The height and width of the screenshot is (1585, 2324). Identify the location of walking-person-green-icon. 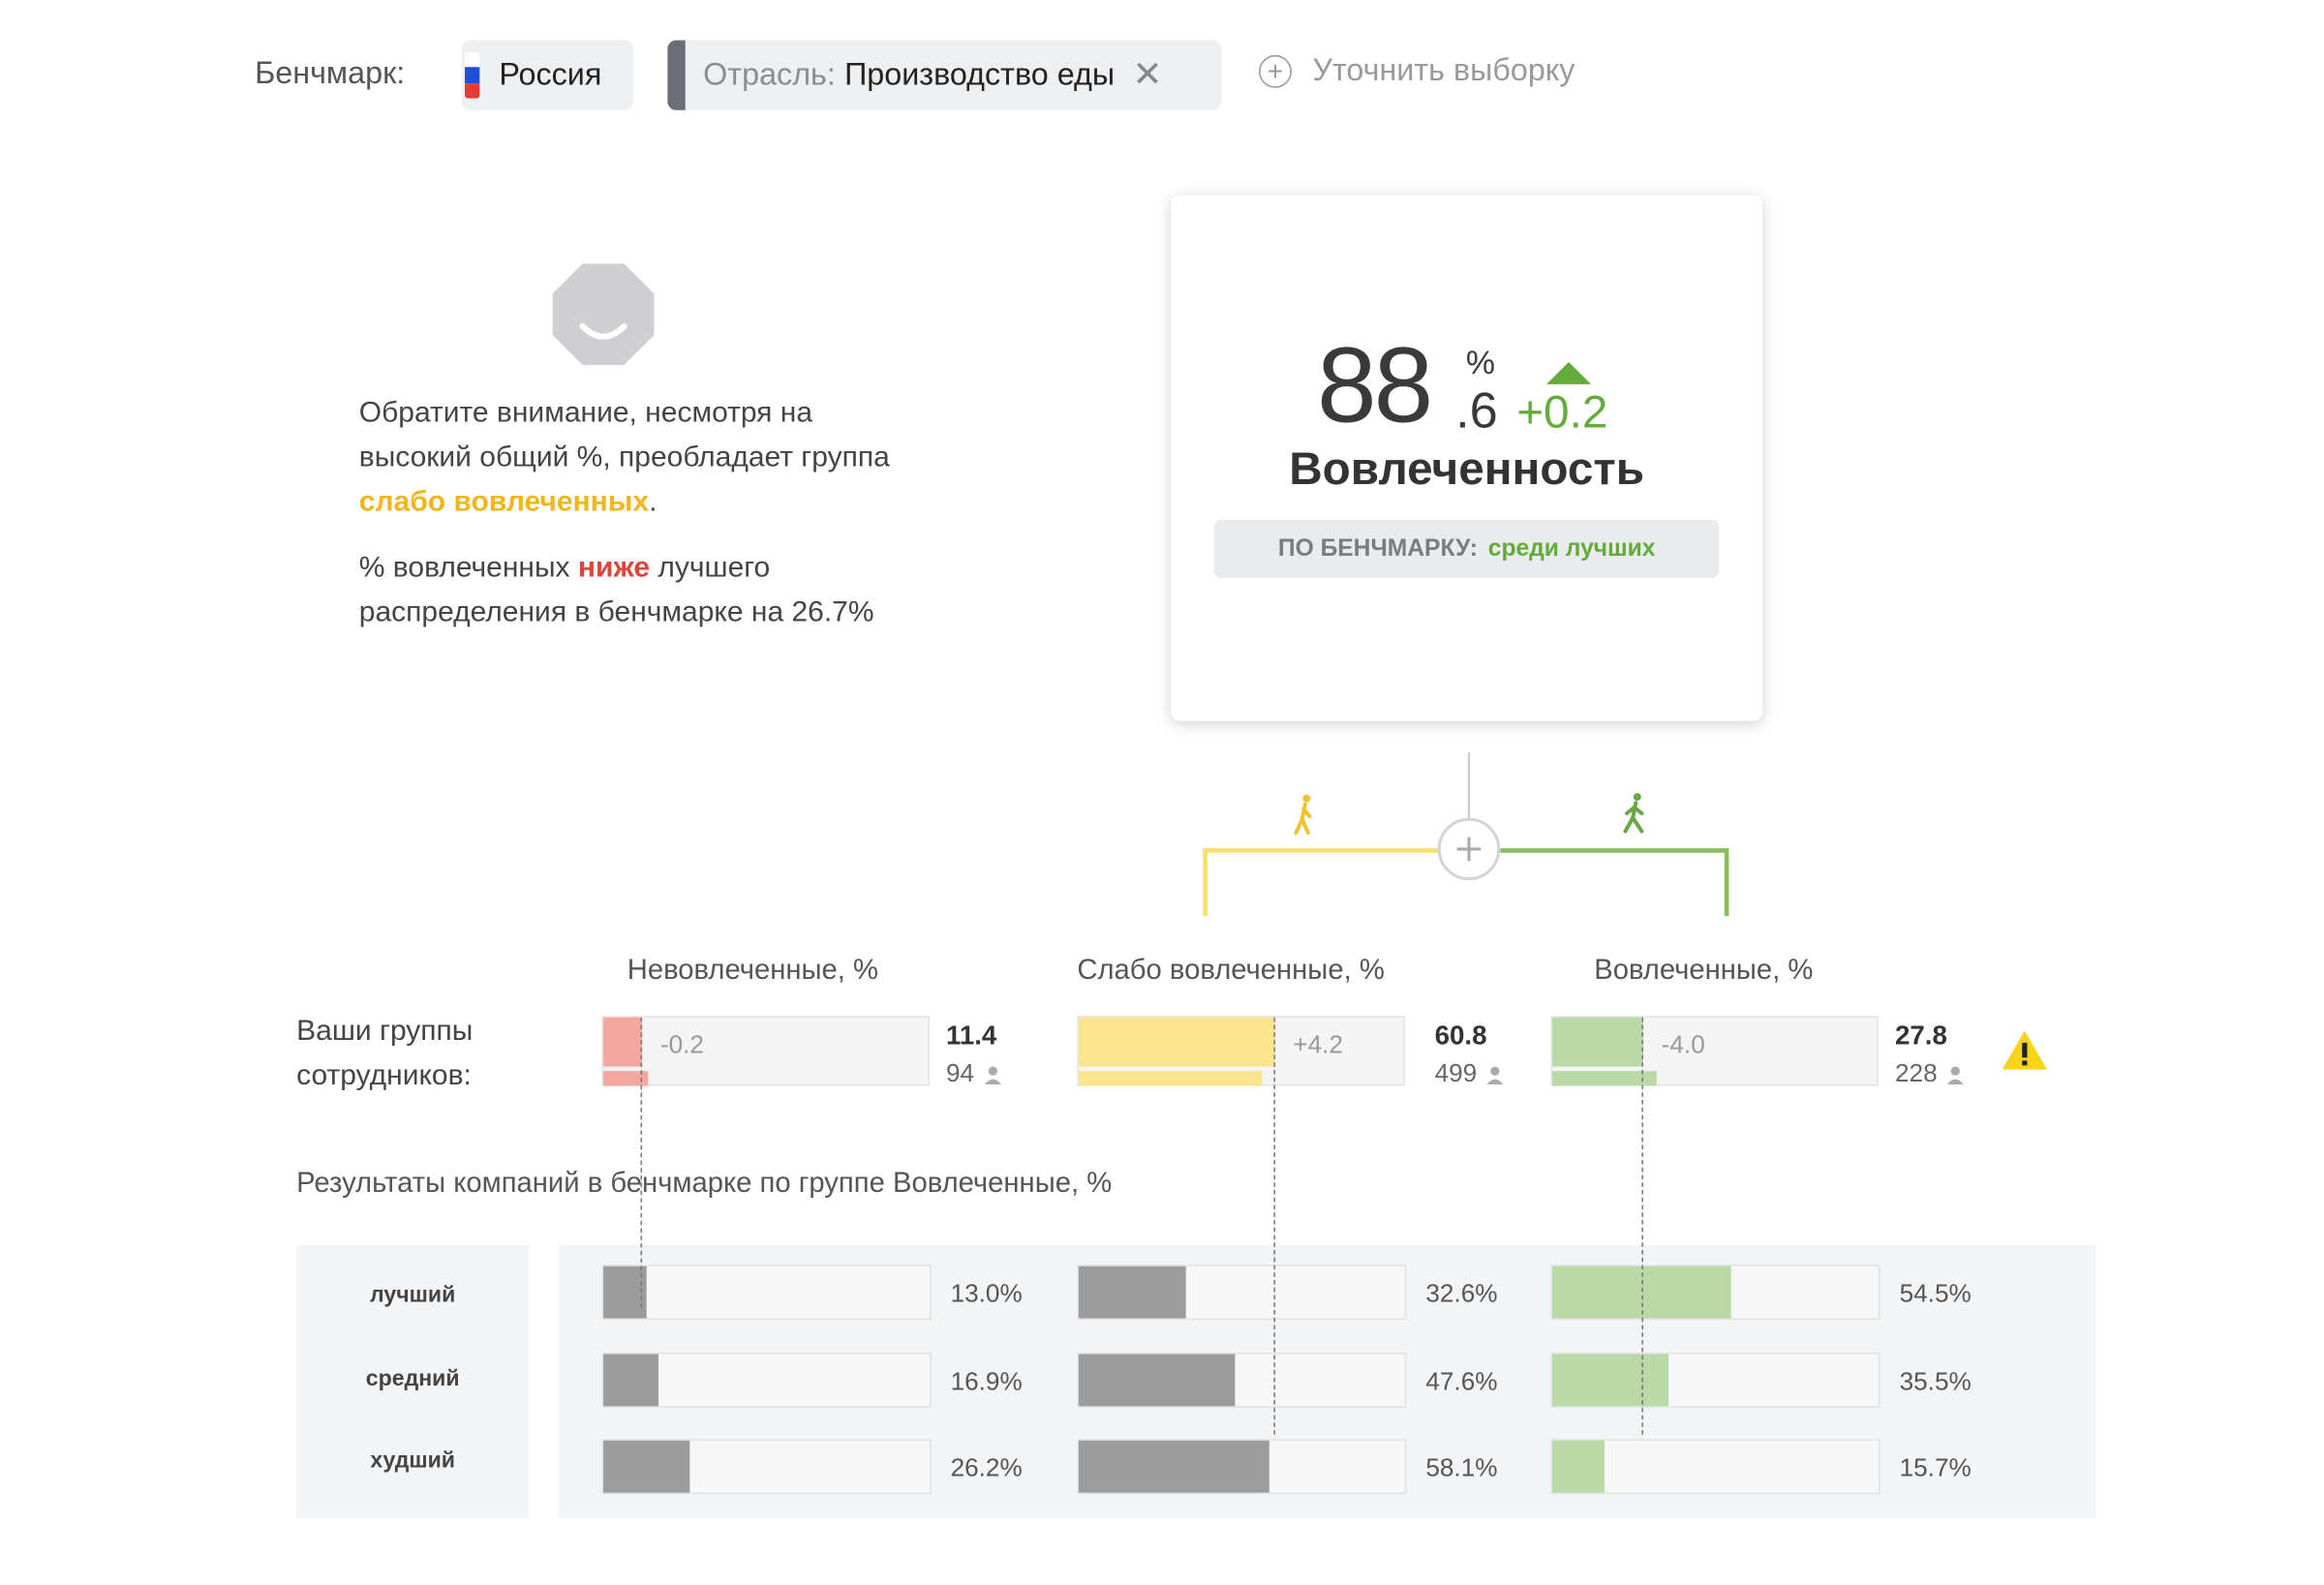
(1634, 813).